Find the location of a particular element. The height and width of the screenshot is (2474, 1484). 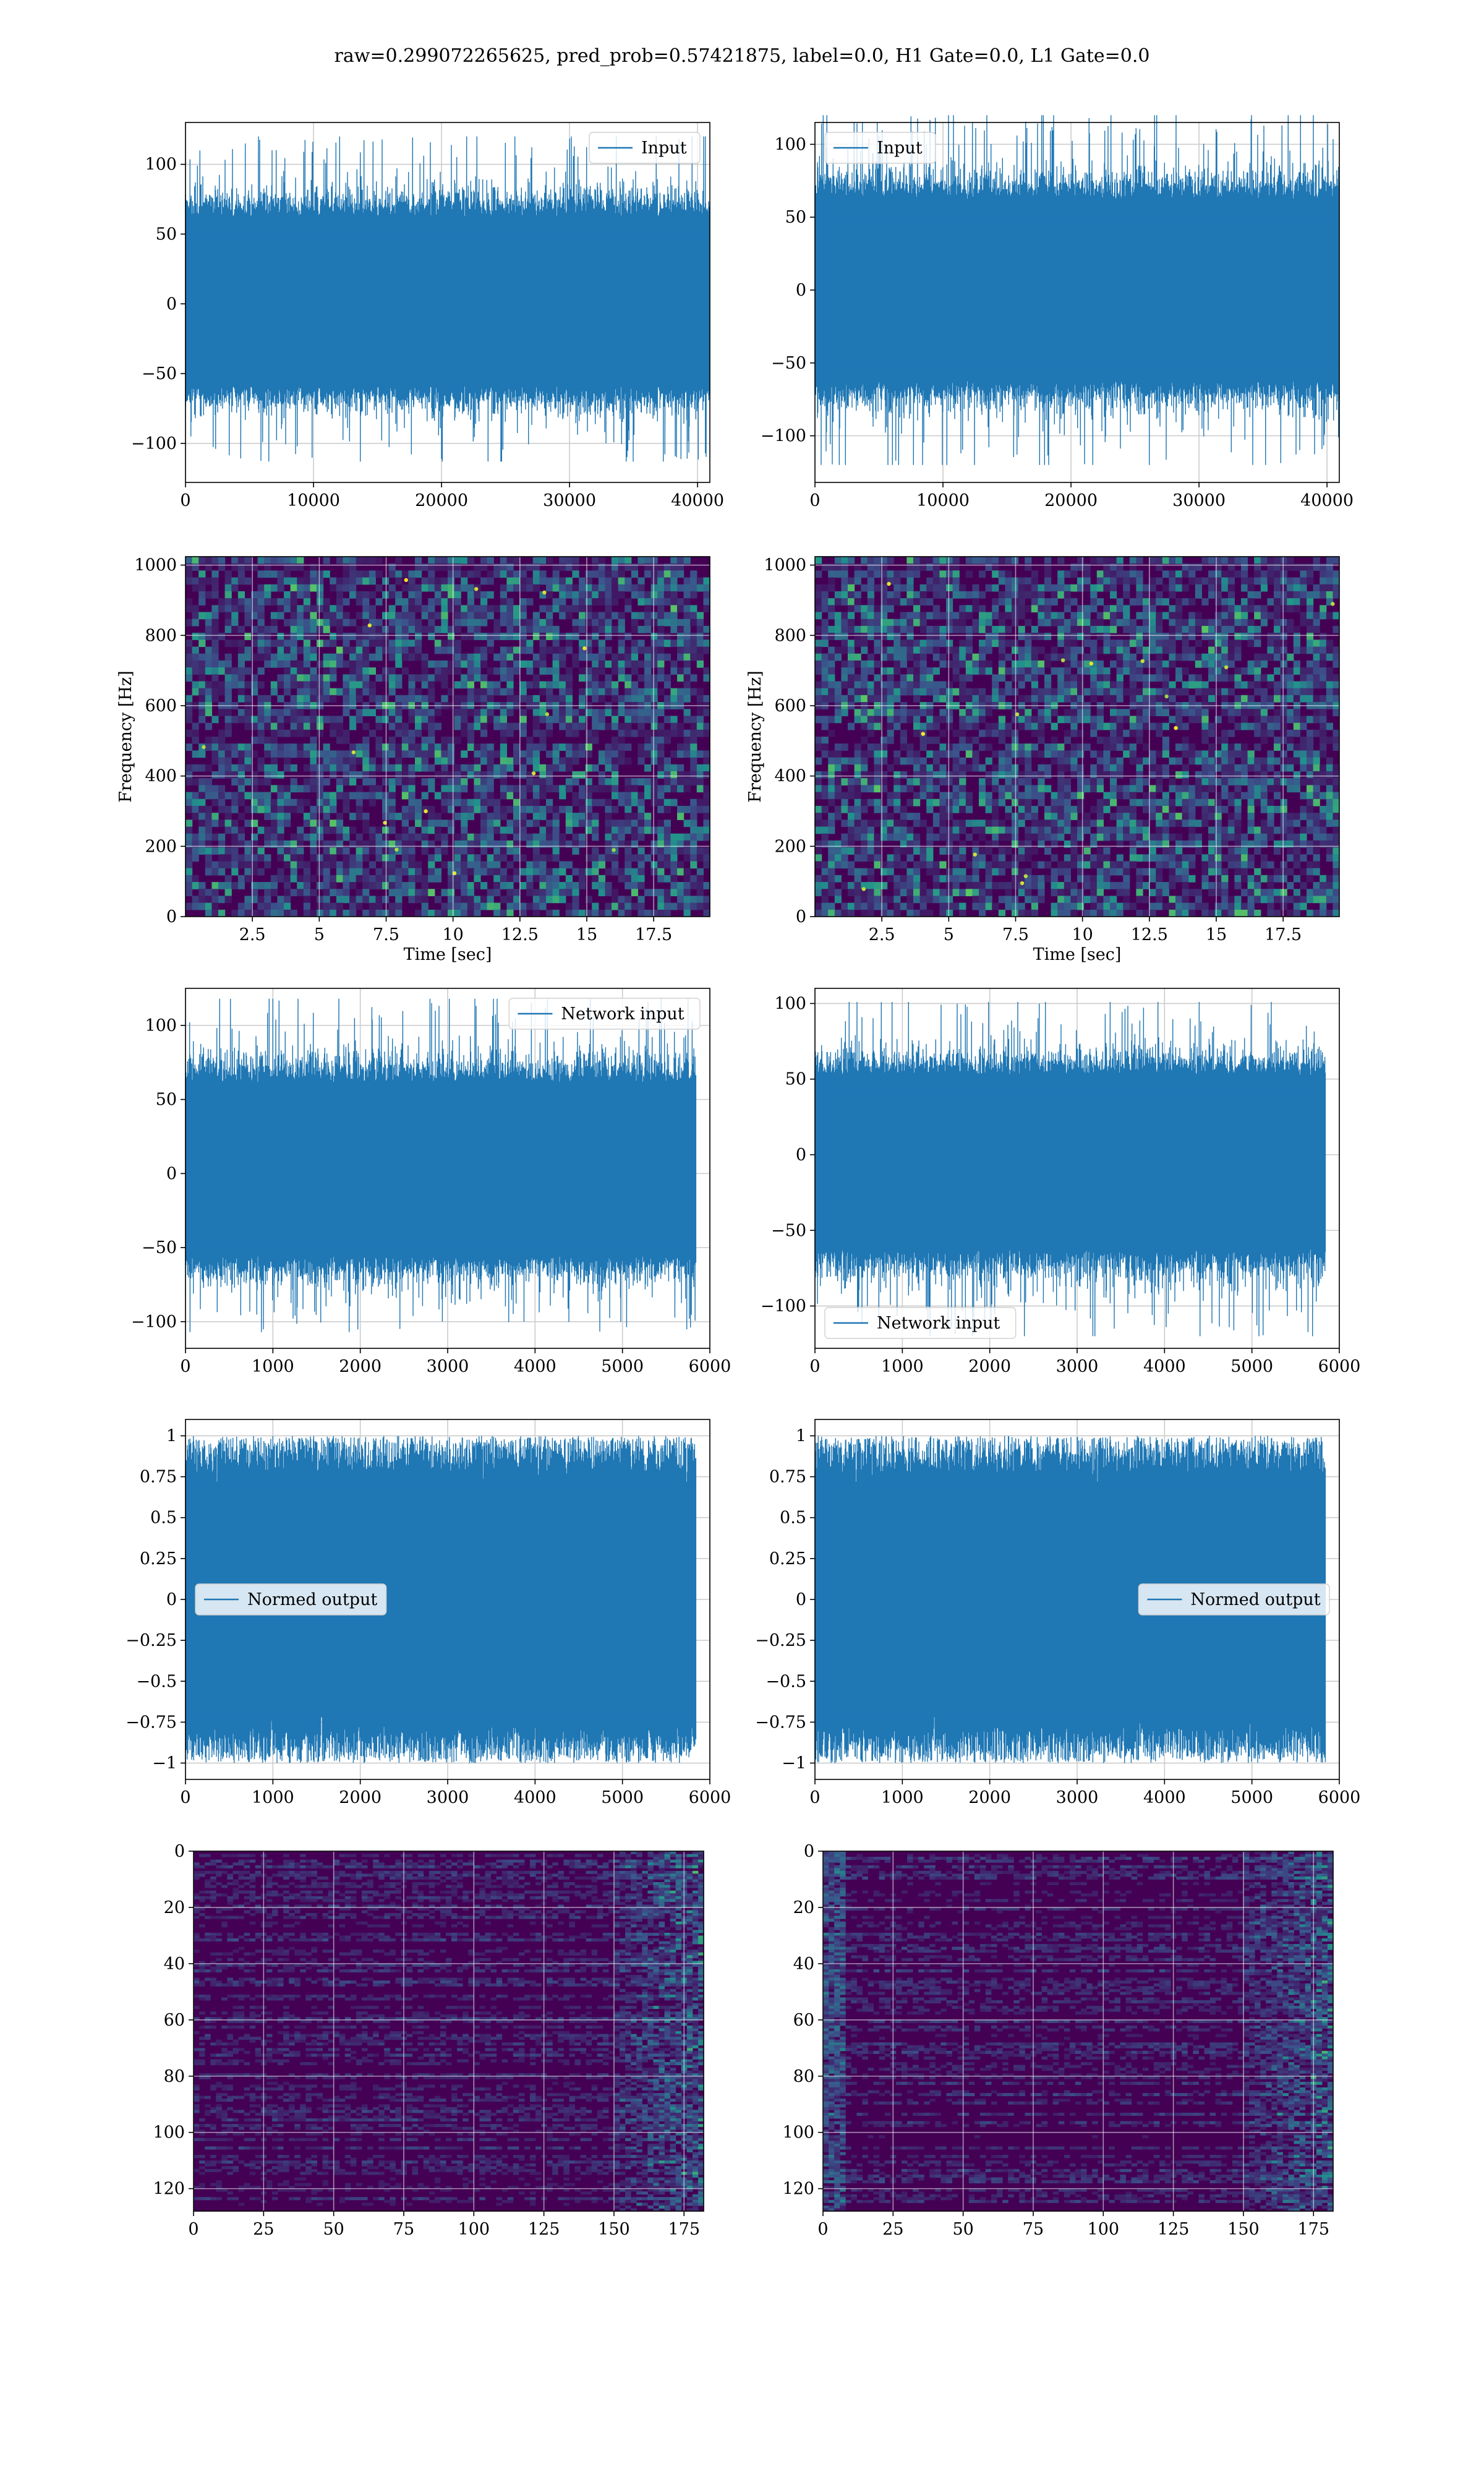

legend-box is located at coordinates (645, 148).